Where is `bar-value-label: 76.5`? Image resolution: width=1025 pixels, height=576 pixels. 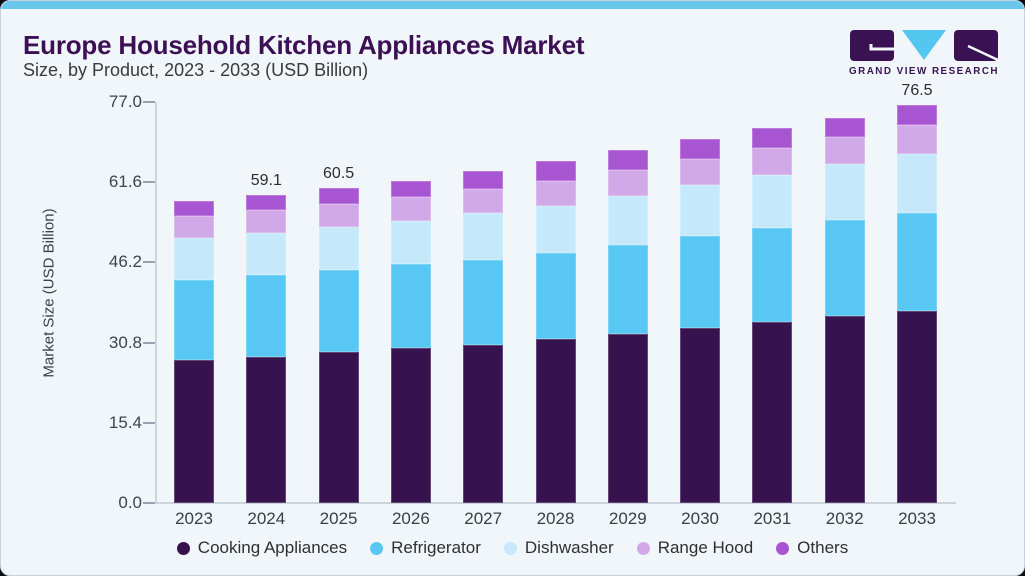
bar-value-label: 76.5 is located at coordinates (917, 90).